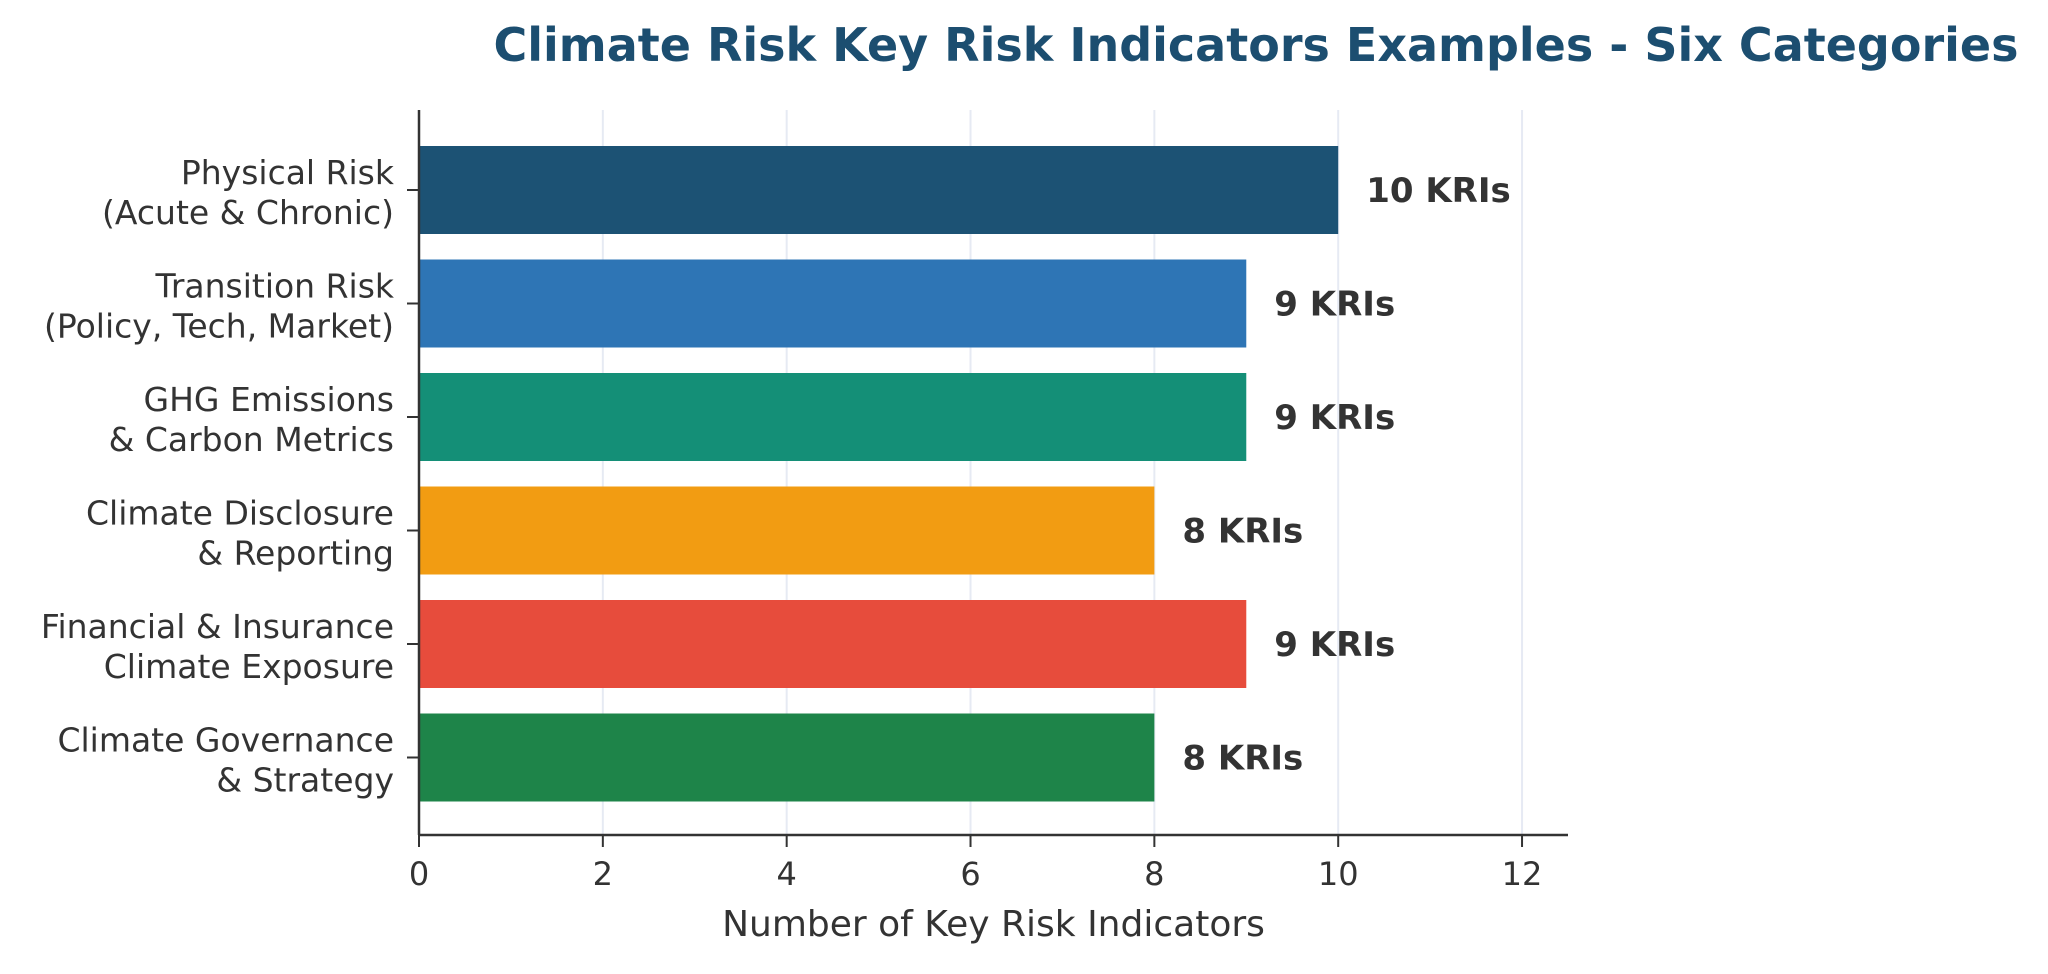 This screenshot has height=974, width=2048. Describe the element at coordinates (217, 626) in the screenshot. I see `category-label-line: Financial & Insurance` at that location.